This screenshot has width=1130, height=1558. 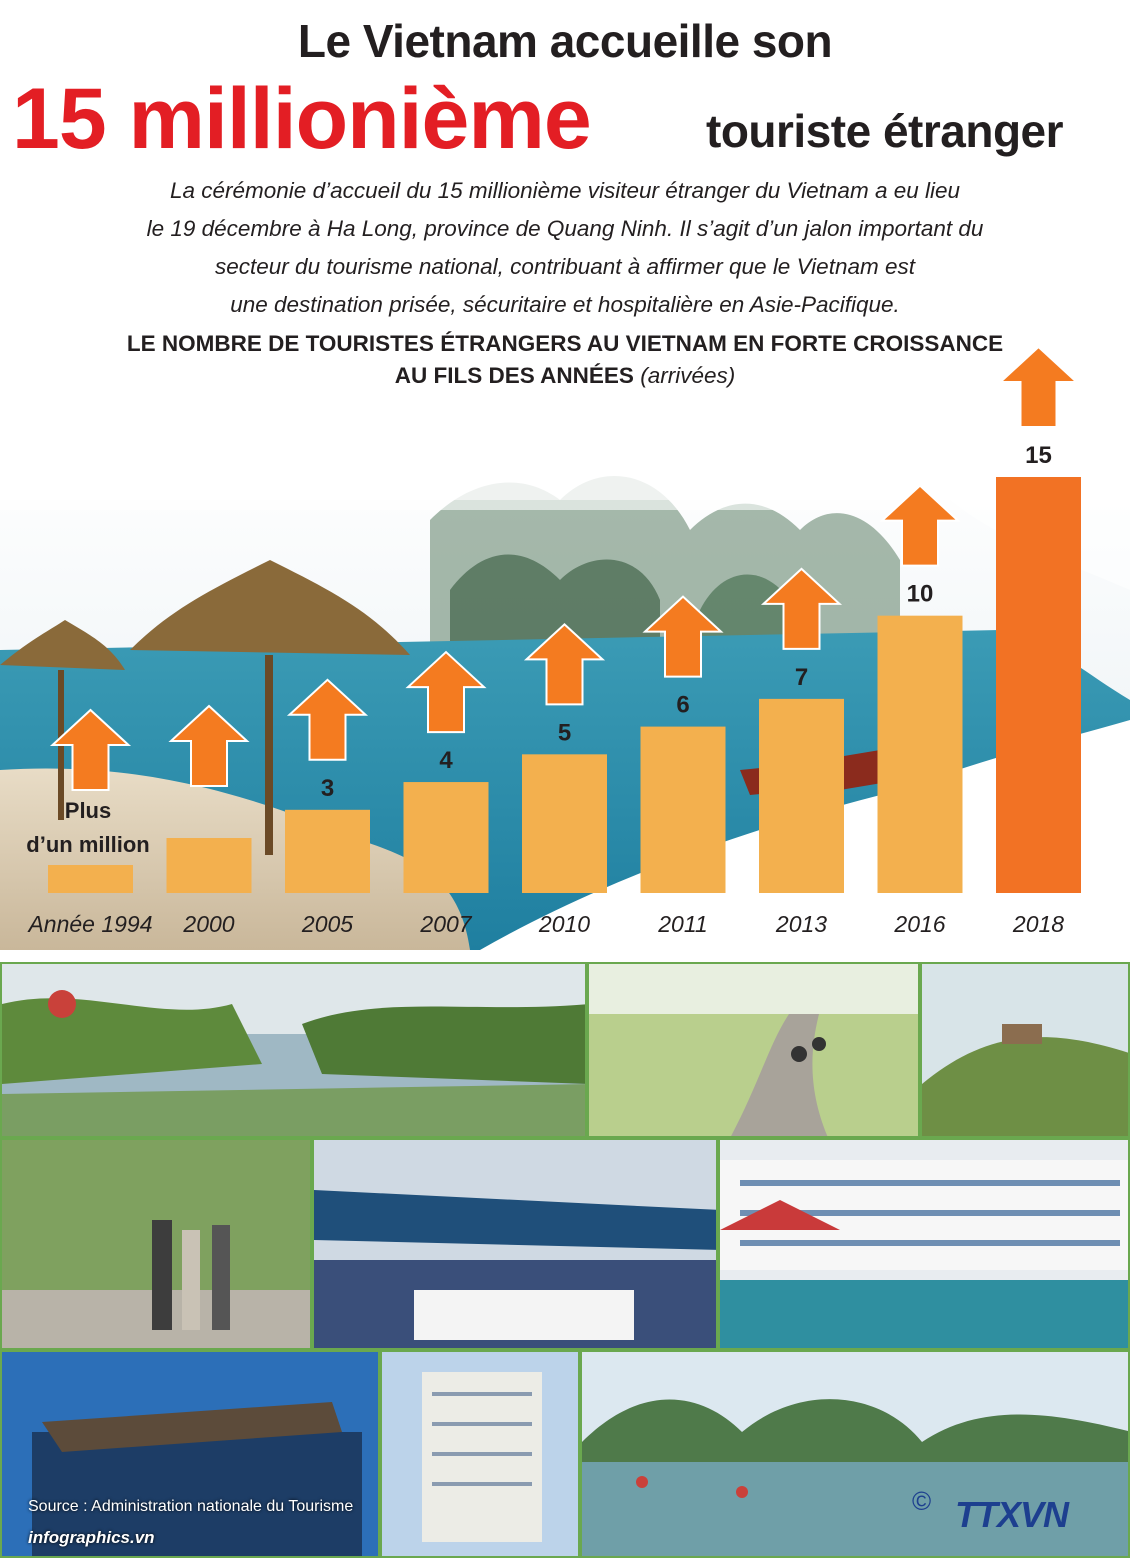 What do you see at coordinates (801, 677) in the screenshot?
I see `data-label: 7` at bounding box center [801, 677].